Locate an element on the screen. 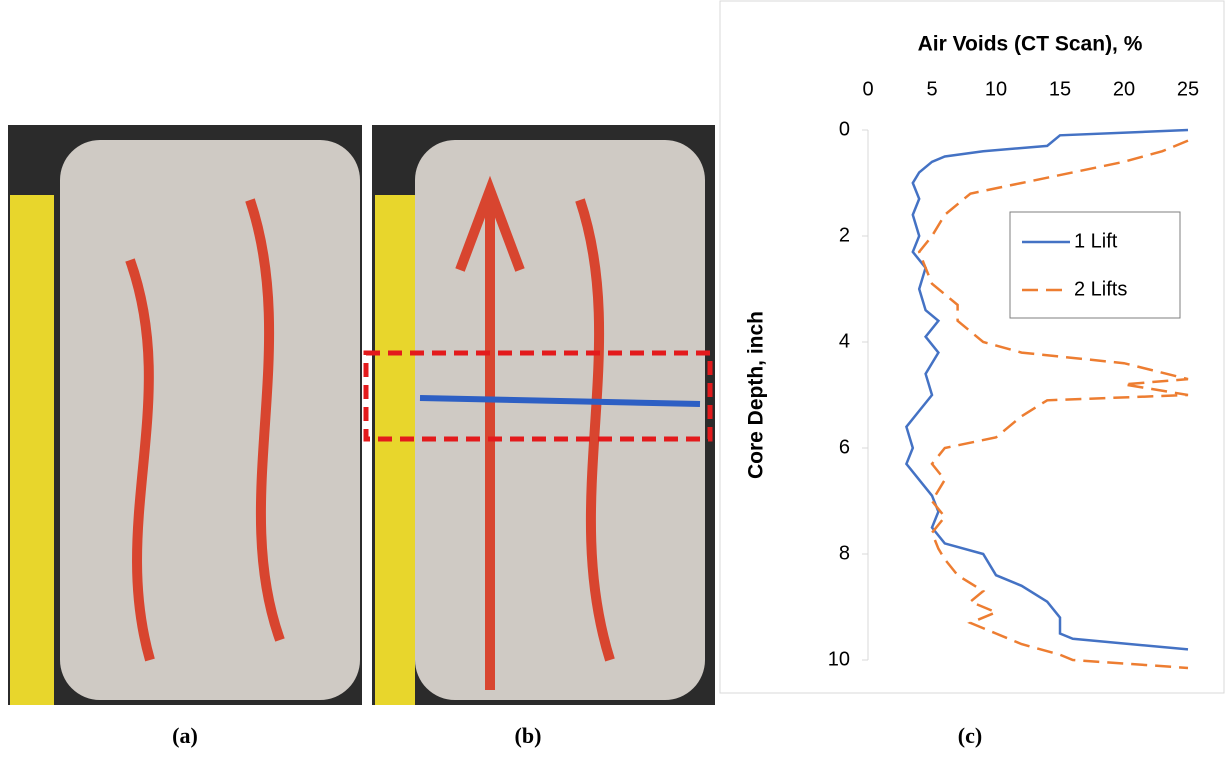 This screenshot has height=758, width=1225. y-axis-label: Core Depth, inch is located at coordinates (756, 395).